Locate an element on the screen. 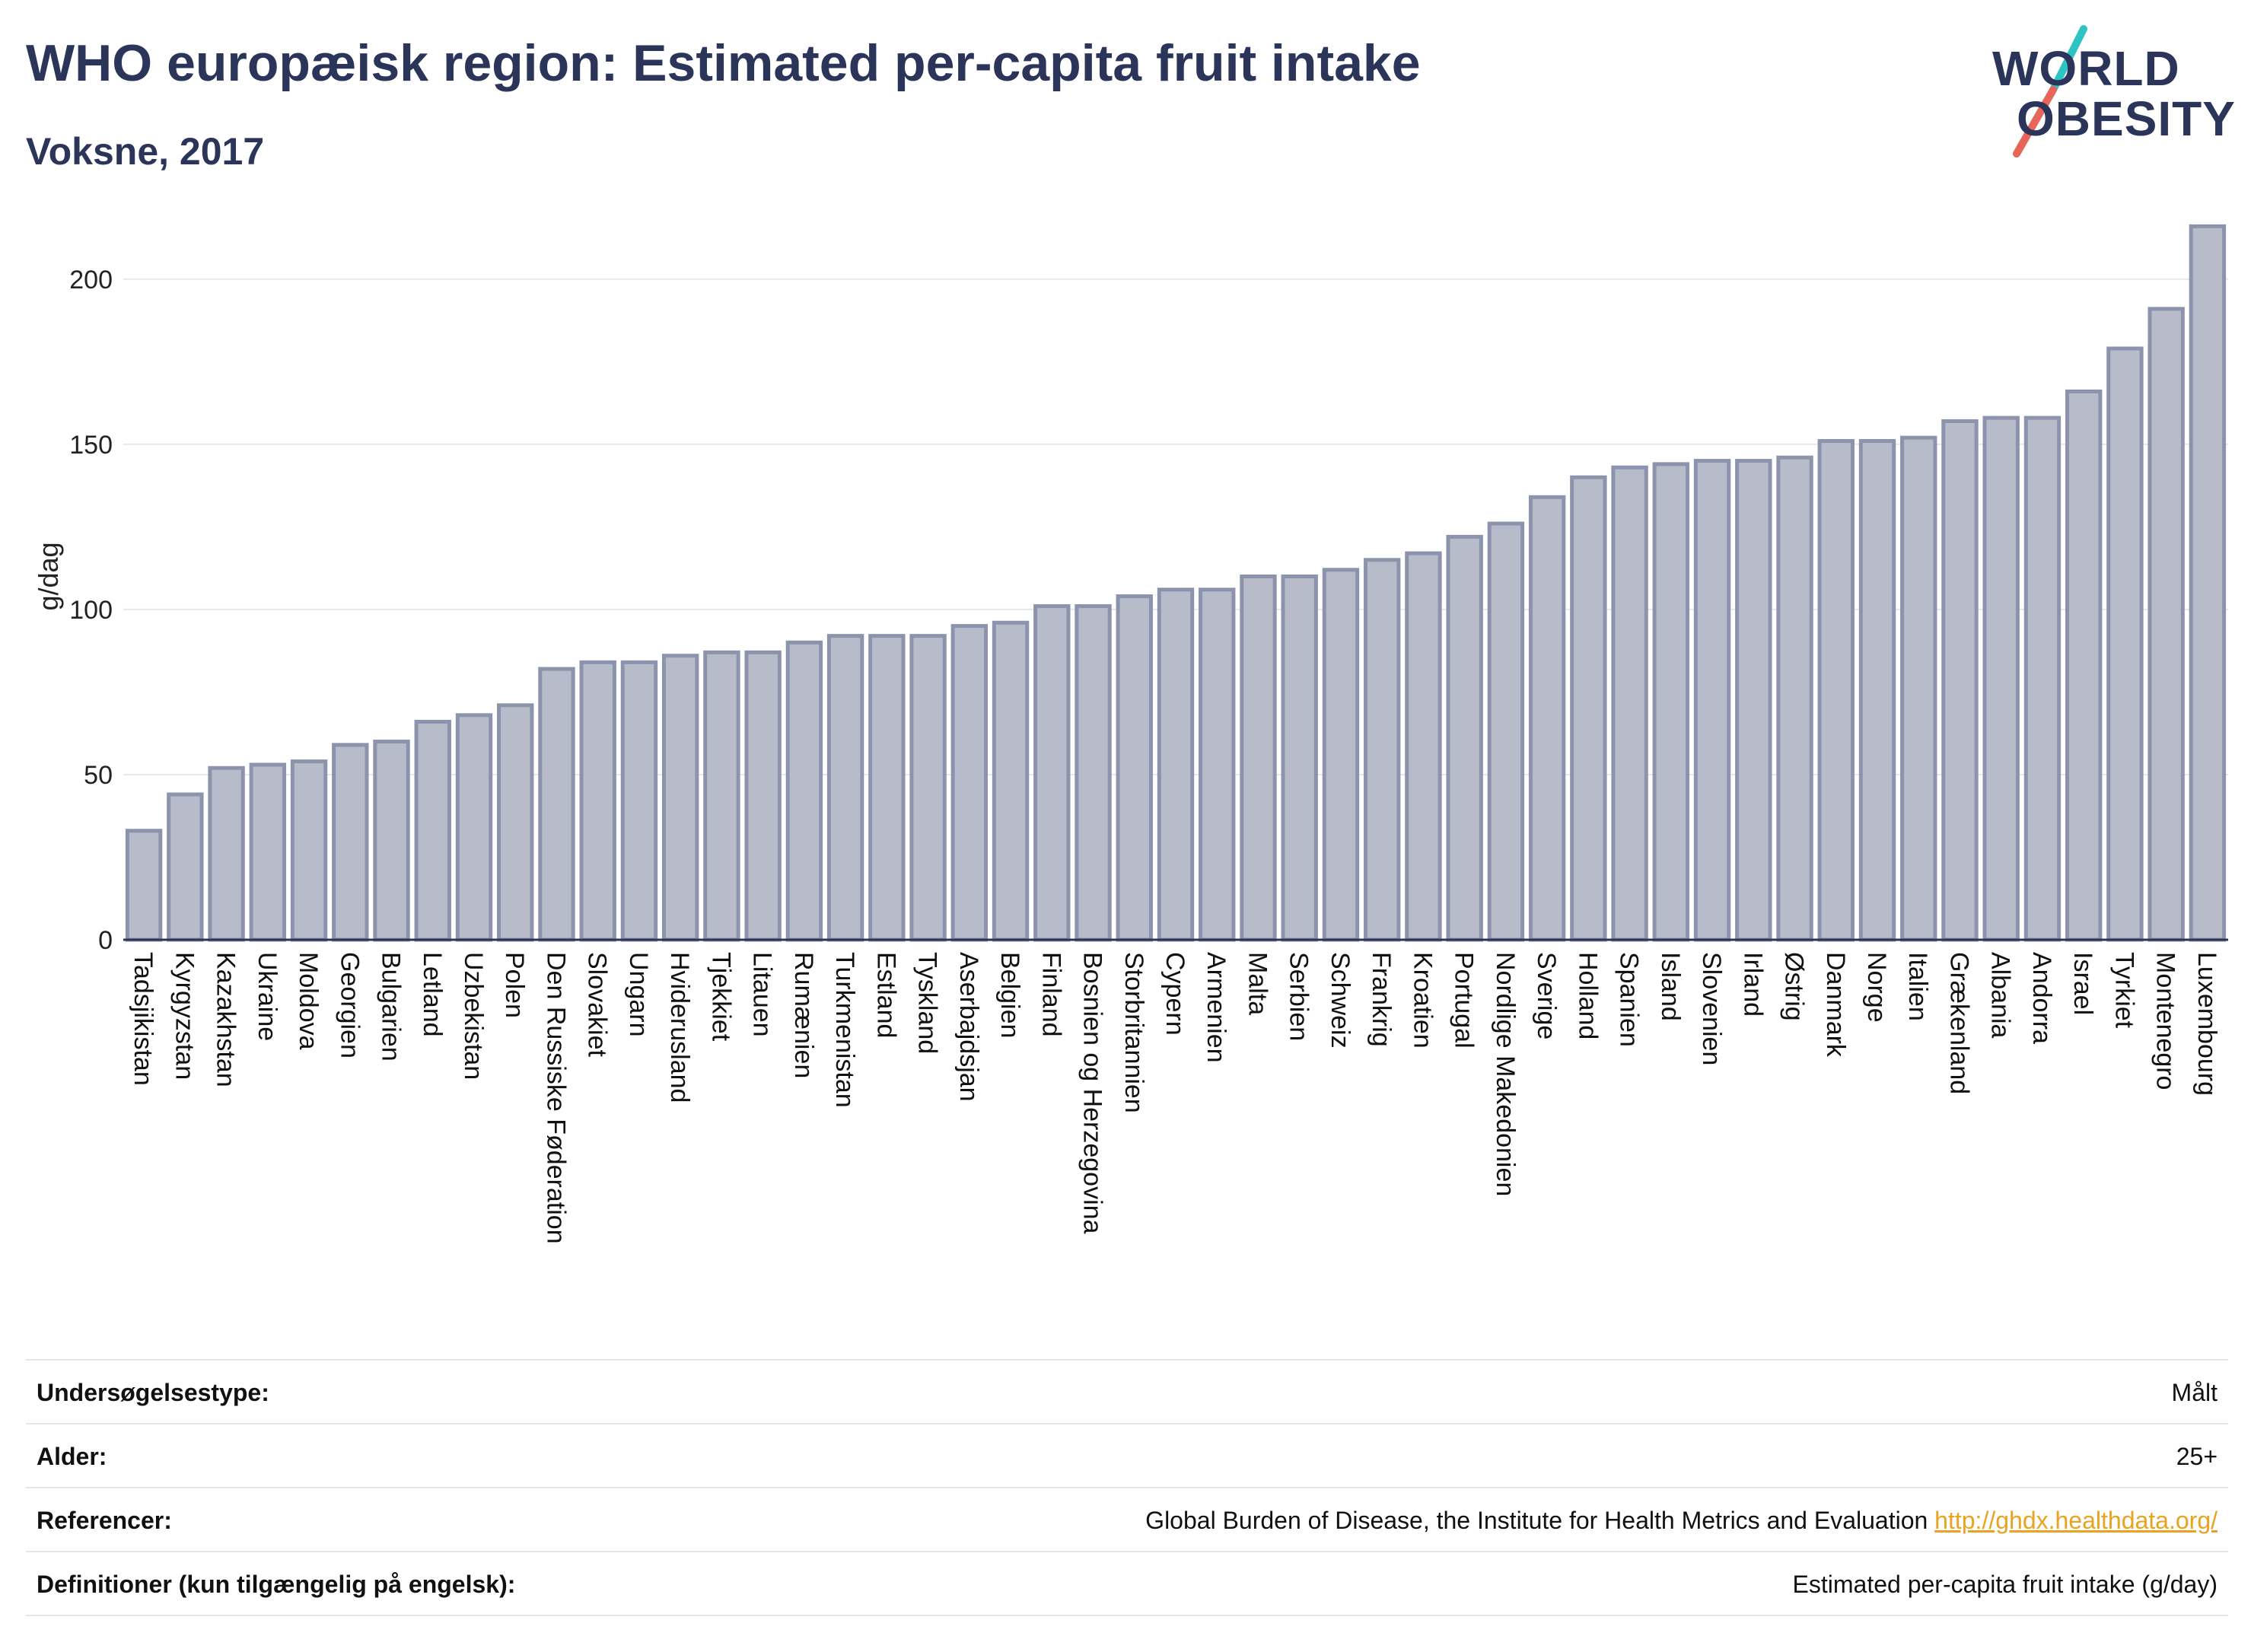  x-tick-label: Montenegro is located at coordinates (2165, 1021).